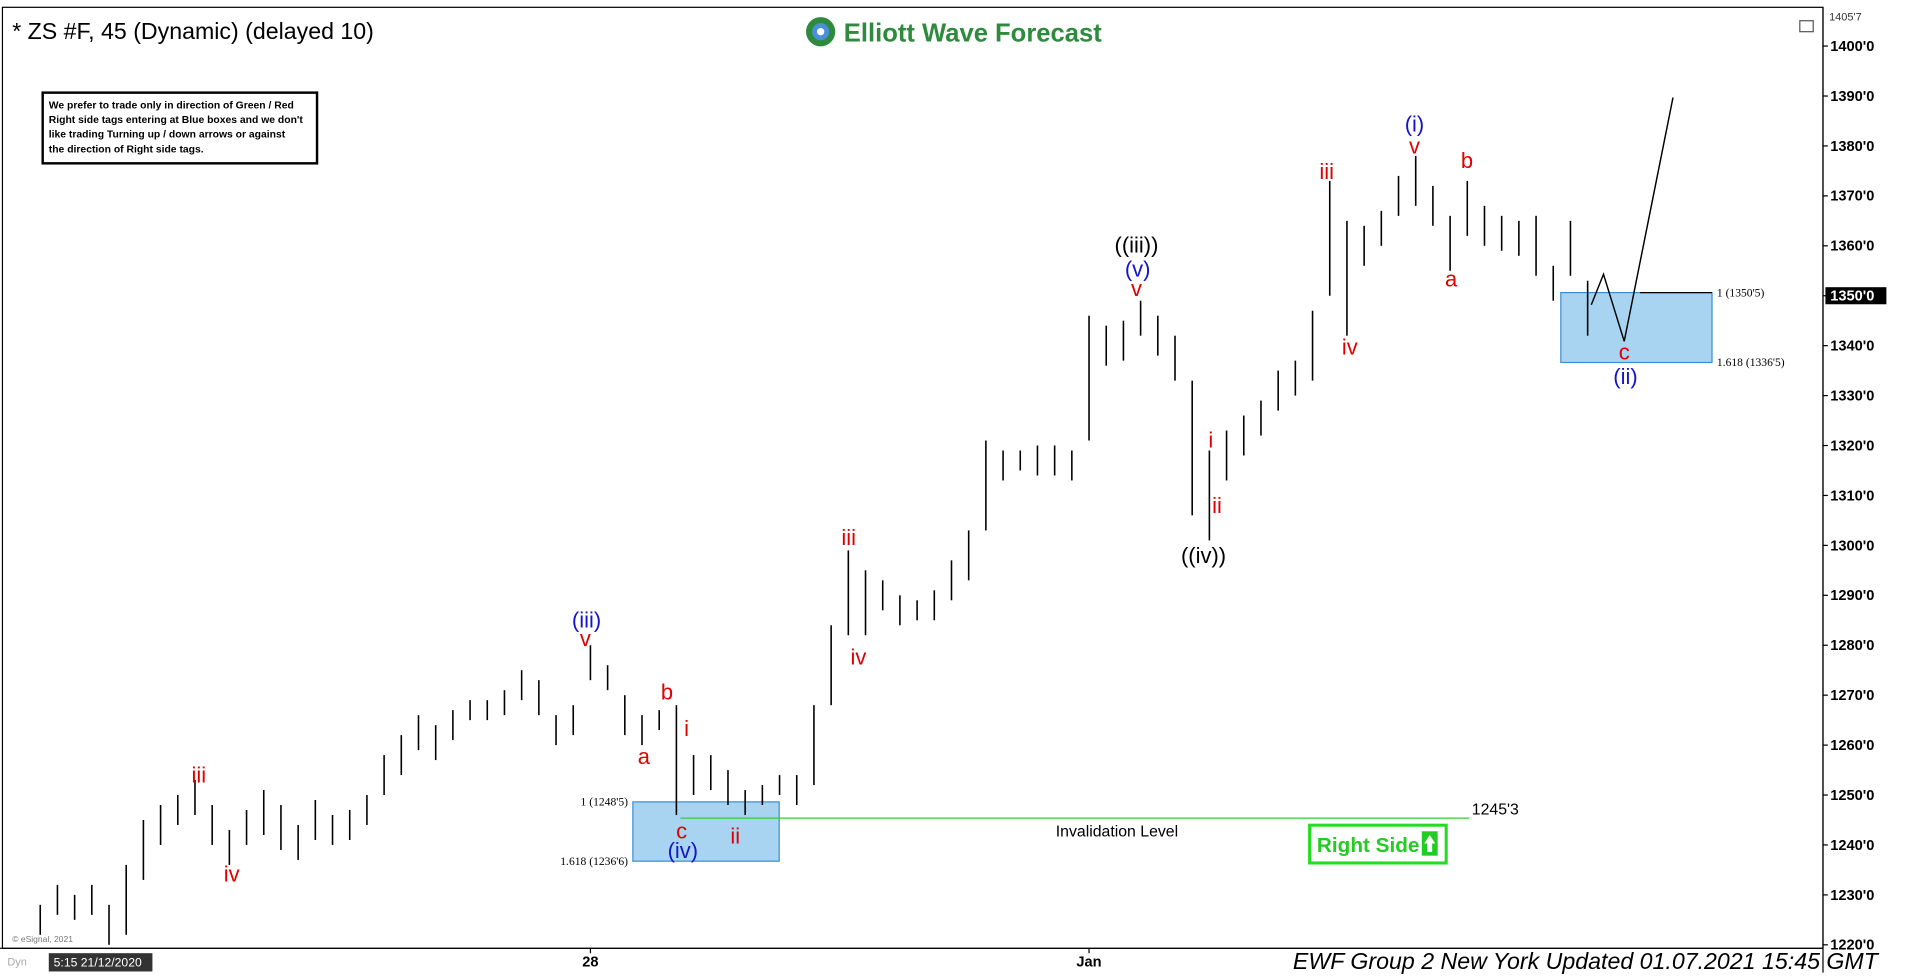  I want to click on invalidation-text: Invalidation Level, so click(1117, 831).